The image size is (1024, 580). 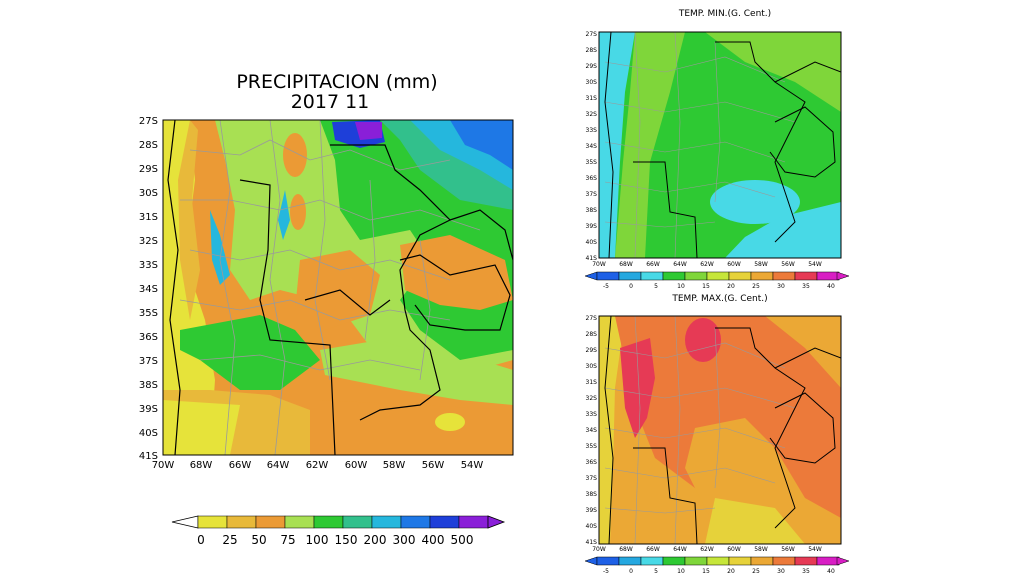 I want to click on tmin-map-frame, so click(x=720, y=145).